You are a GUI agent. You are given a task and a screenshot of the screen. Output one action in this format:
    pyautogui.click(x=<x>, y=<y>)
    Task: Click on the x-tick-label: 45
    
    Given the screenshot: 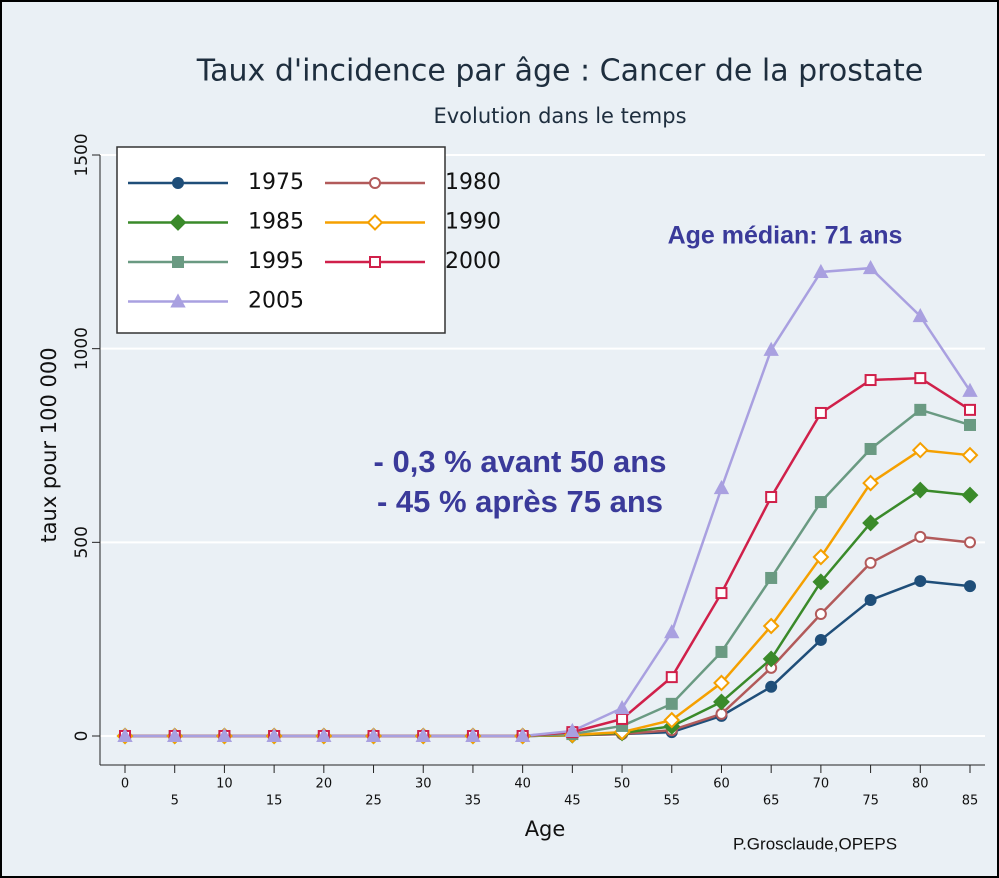 What is the action you would take?
    pyautogui.click(x=572, y=801)
    